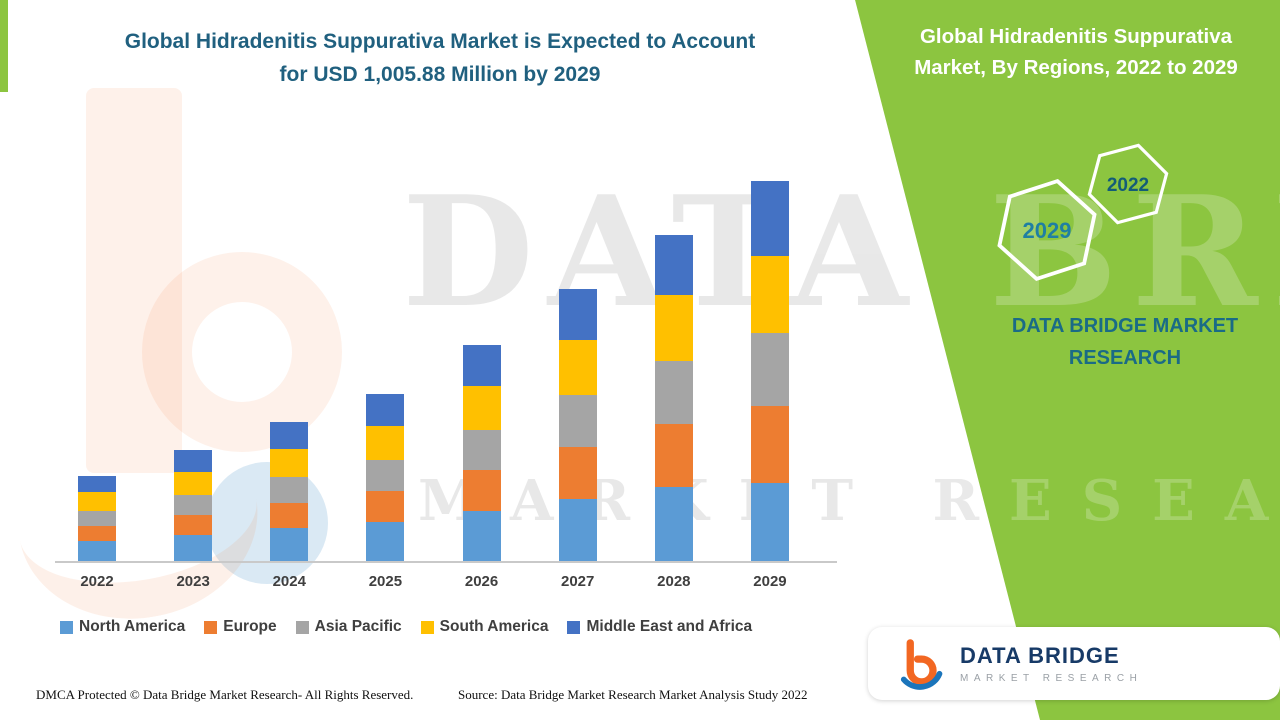  I want to click on bar-segment-2029-middle-east-and-africa, so click(769, 219).